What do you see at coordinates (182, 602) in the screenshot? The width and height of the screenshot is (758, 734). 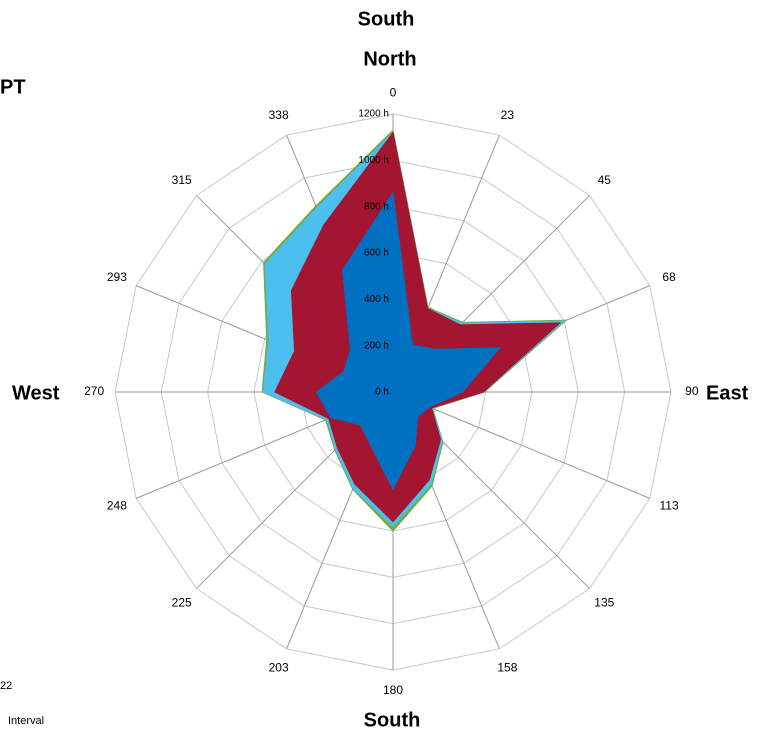 I see `spoke-label: 225` at bounding box center [182, 602].